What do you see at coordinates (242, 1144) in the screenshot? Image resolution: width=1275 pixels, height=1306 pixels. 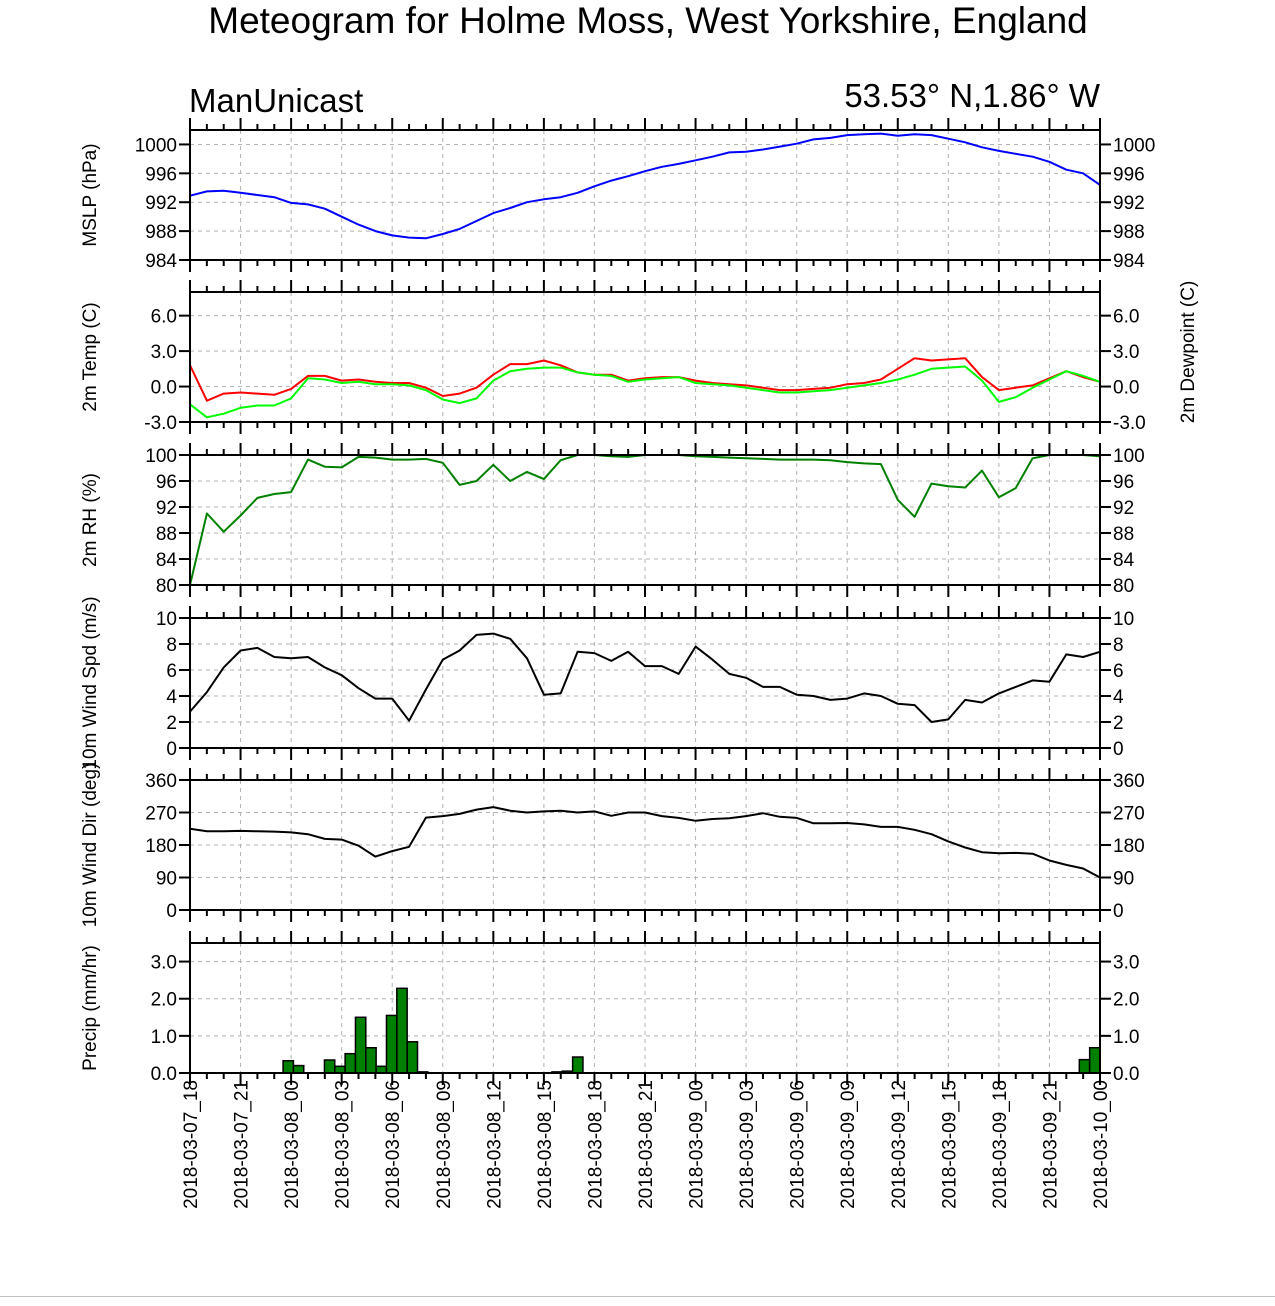 I see `x-tick-label: 2018-03-07_21` at bounding box center [242, 1144].